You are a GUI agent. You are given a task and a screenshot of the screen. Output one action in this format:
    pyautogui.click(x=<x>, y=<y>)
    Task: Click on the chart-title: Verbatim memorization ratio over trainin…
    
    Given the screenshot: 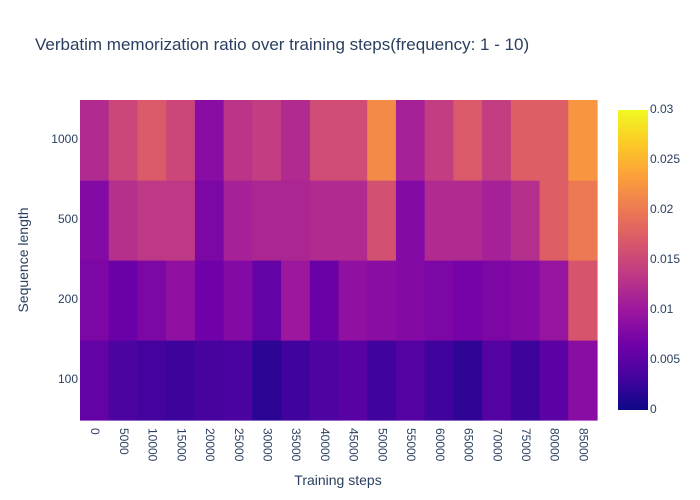 What is the action you would take?
    pyautogui.click(x=282, y=44)
    